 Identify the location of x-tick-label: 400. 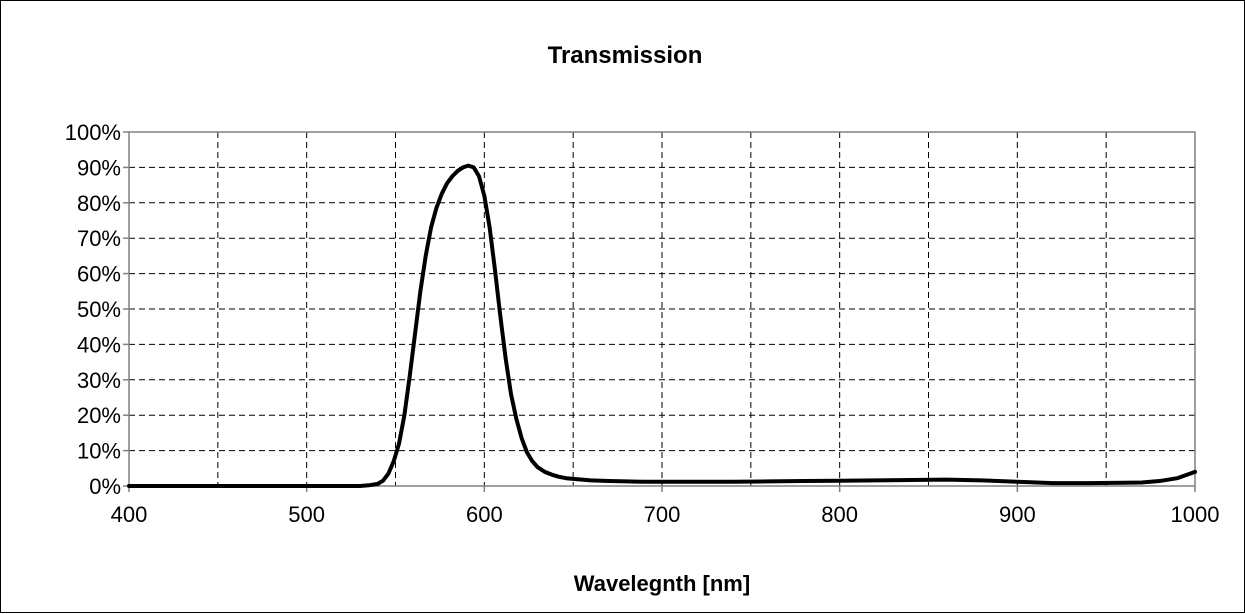
(129, 514).